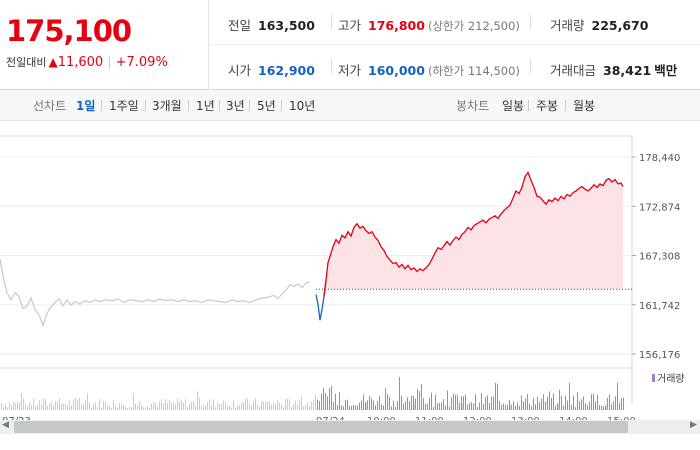 Image resolution: width=700 pixels, height=450 pixels. I want to click on period-tab-1w: 1주일, so click(124, 106).